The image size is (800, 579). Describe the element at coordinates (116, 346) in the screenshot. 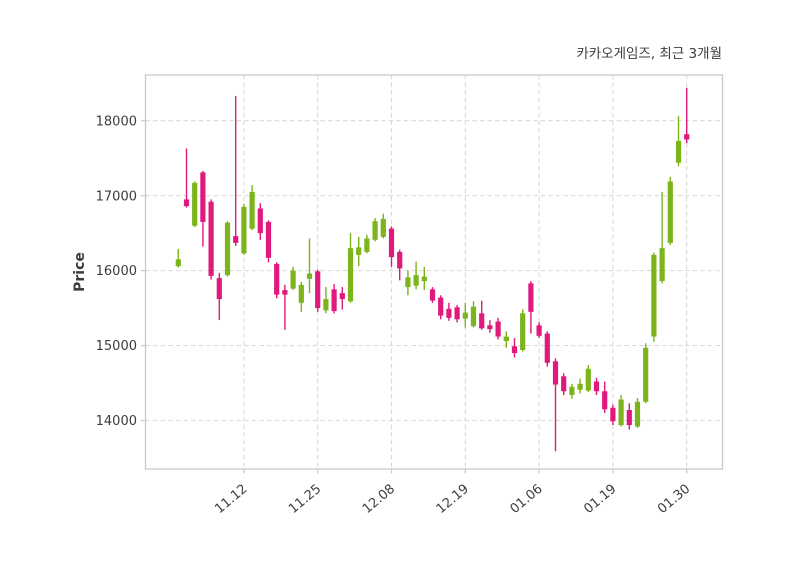

I see `y-tick-label: 15000` at that location.